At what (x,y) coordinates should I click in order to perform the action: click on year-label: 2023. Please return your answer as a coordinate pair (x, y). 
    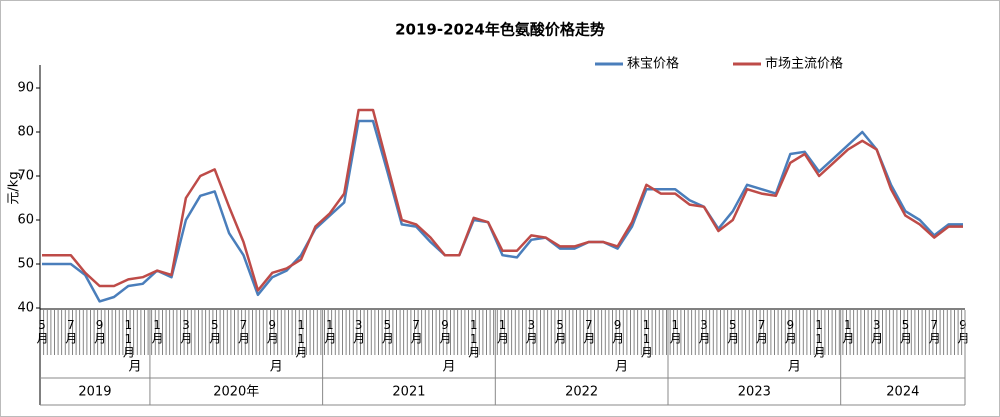
    Looking at the image, I should click on (754, 392).